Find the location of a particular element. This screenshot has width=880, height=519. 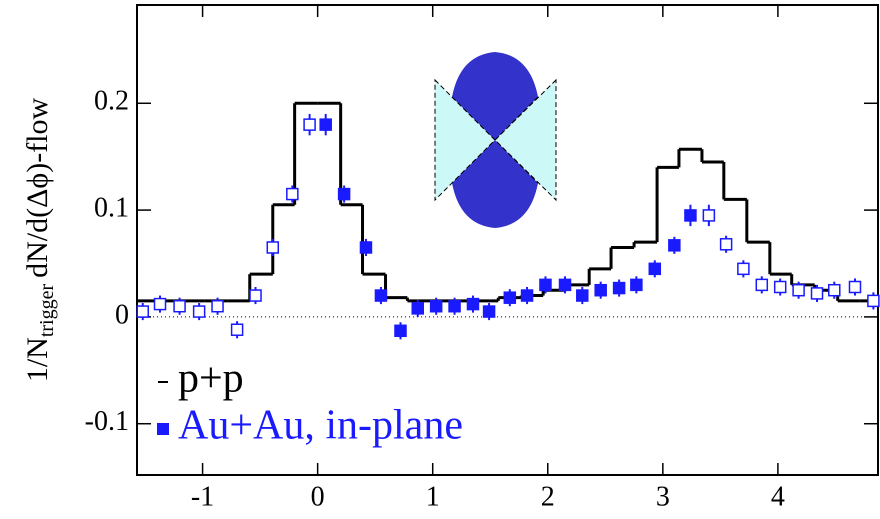

inset-lobe is located at coordinates (495, 96).